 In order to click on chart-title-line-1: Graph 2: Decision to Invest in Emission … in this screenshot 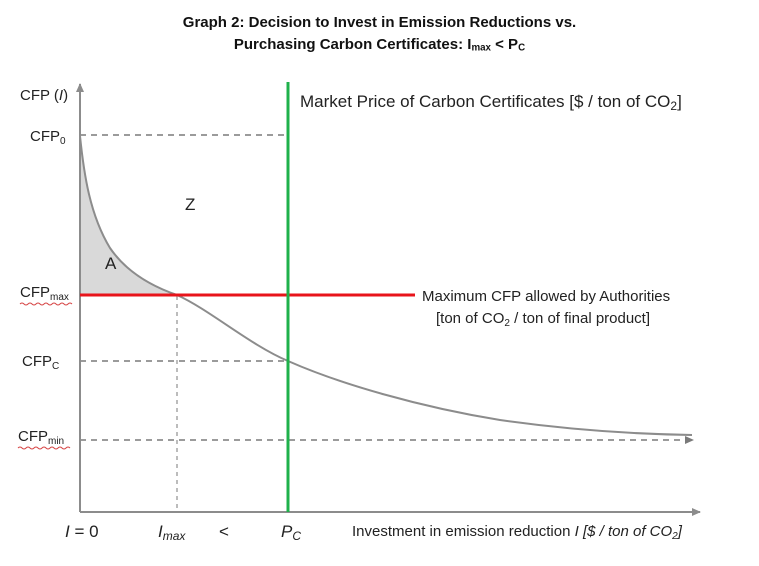, I will do `click(379, 22)`.